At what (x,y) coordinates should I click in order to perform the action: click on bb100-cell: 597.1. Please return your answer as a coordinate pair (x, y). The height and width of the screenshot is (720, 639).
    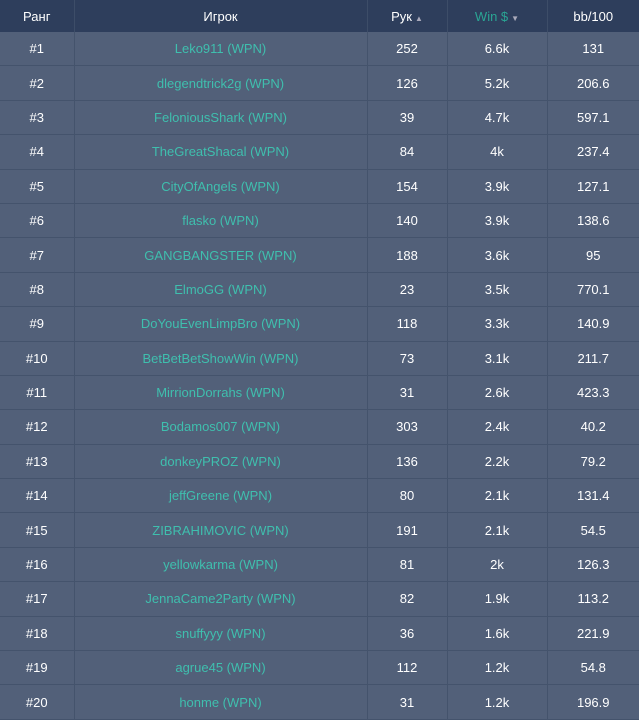
    Looking at the image, I should click on (593, 118).